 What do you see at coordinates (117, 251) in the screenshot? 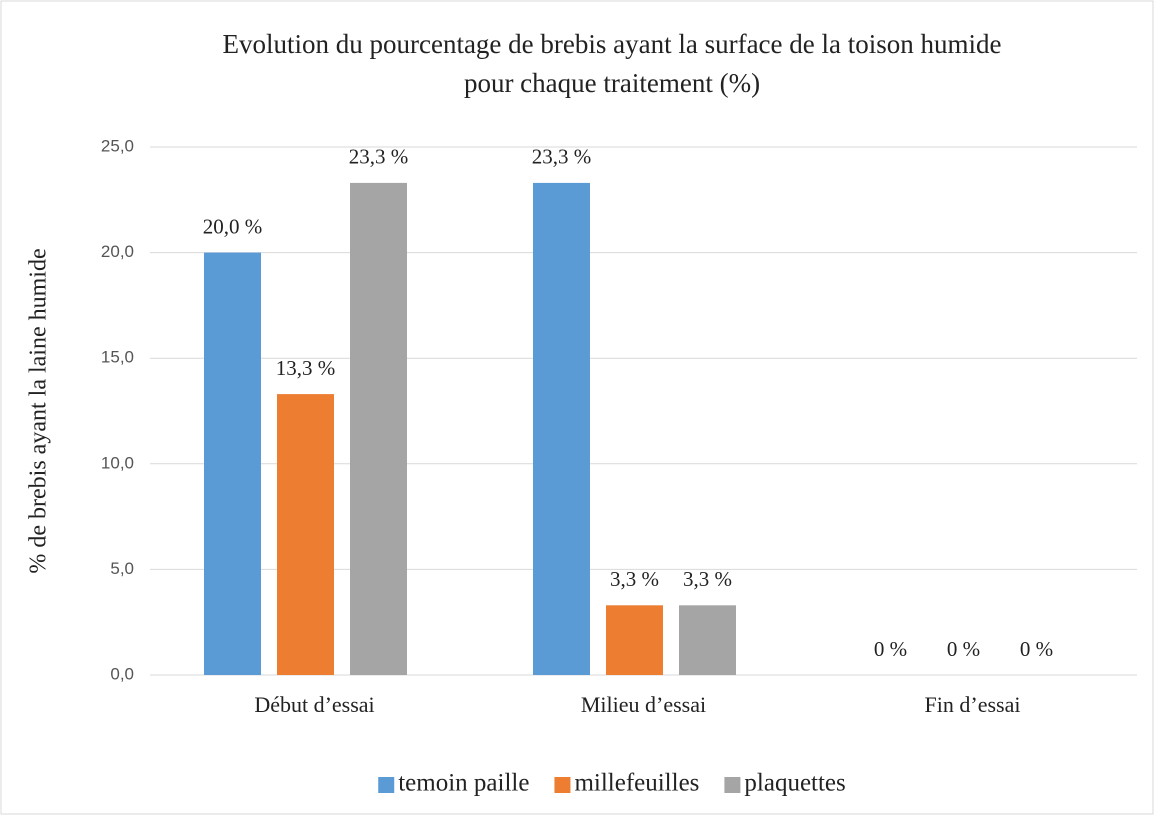
I see `y-tick-label: 20,0` at bounding box center [117, 251].